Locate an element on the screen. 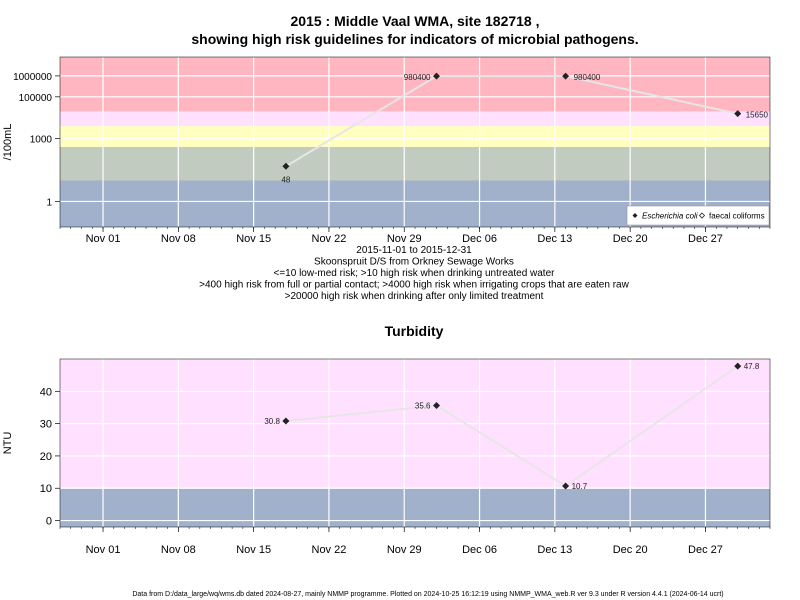  legend-label-faecal: faecal coliforms is located at coordinates (737, 216).